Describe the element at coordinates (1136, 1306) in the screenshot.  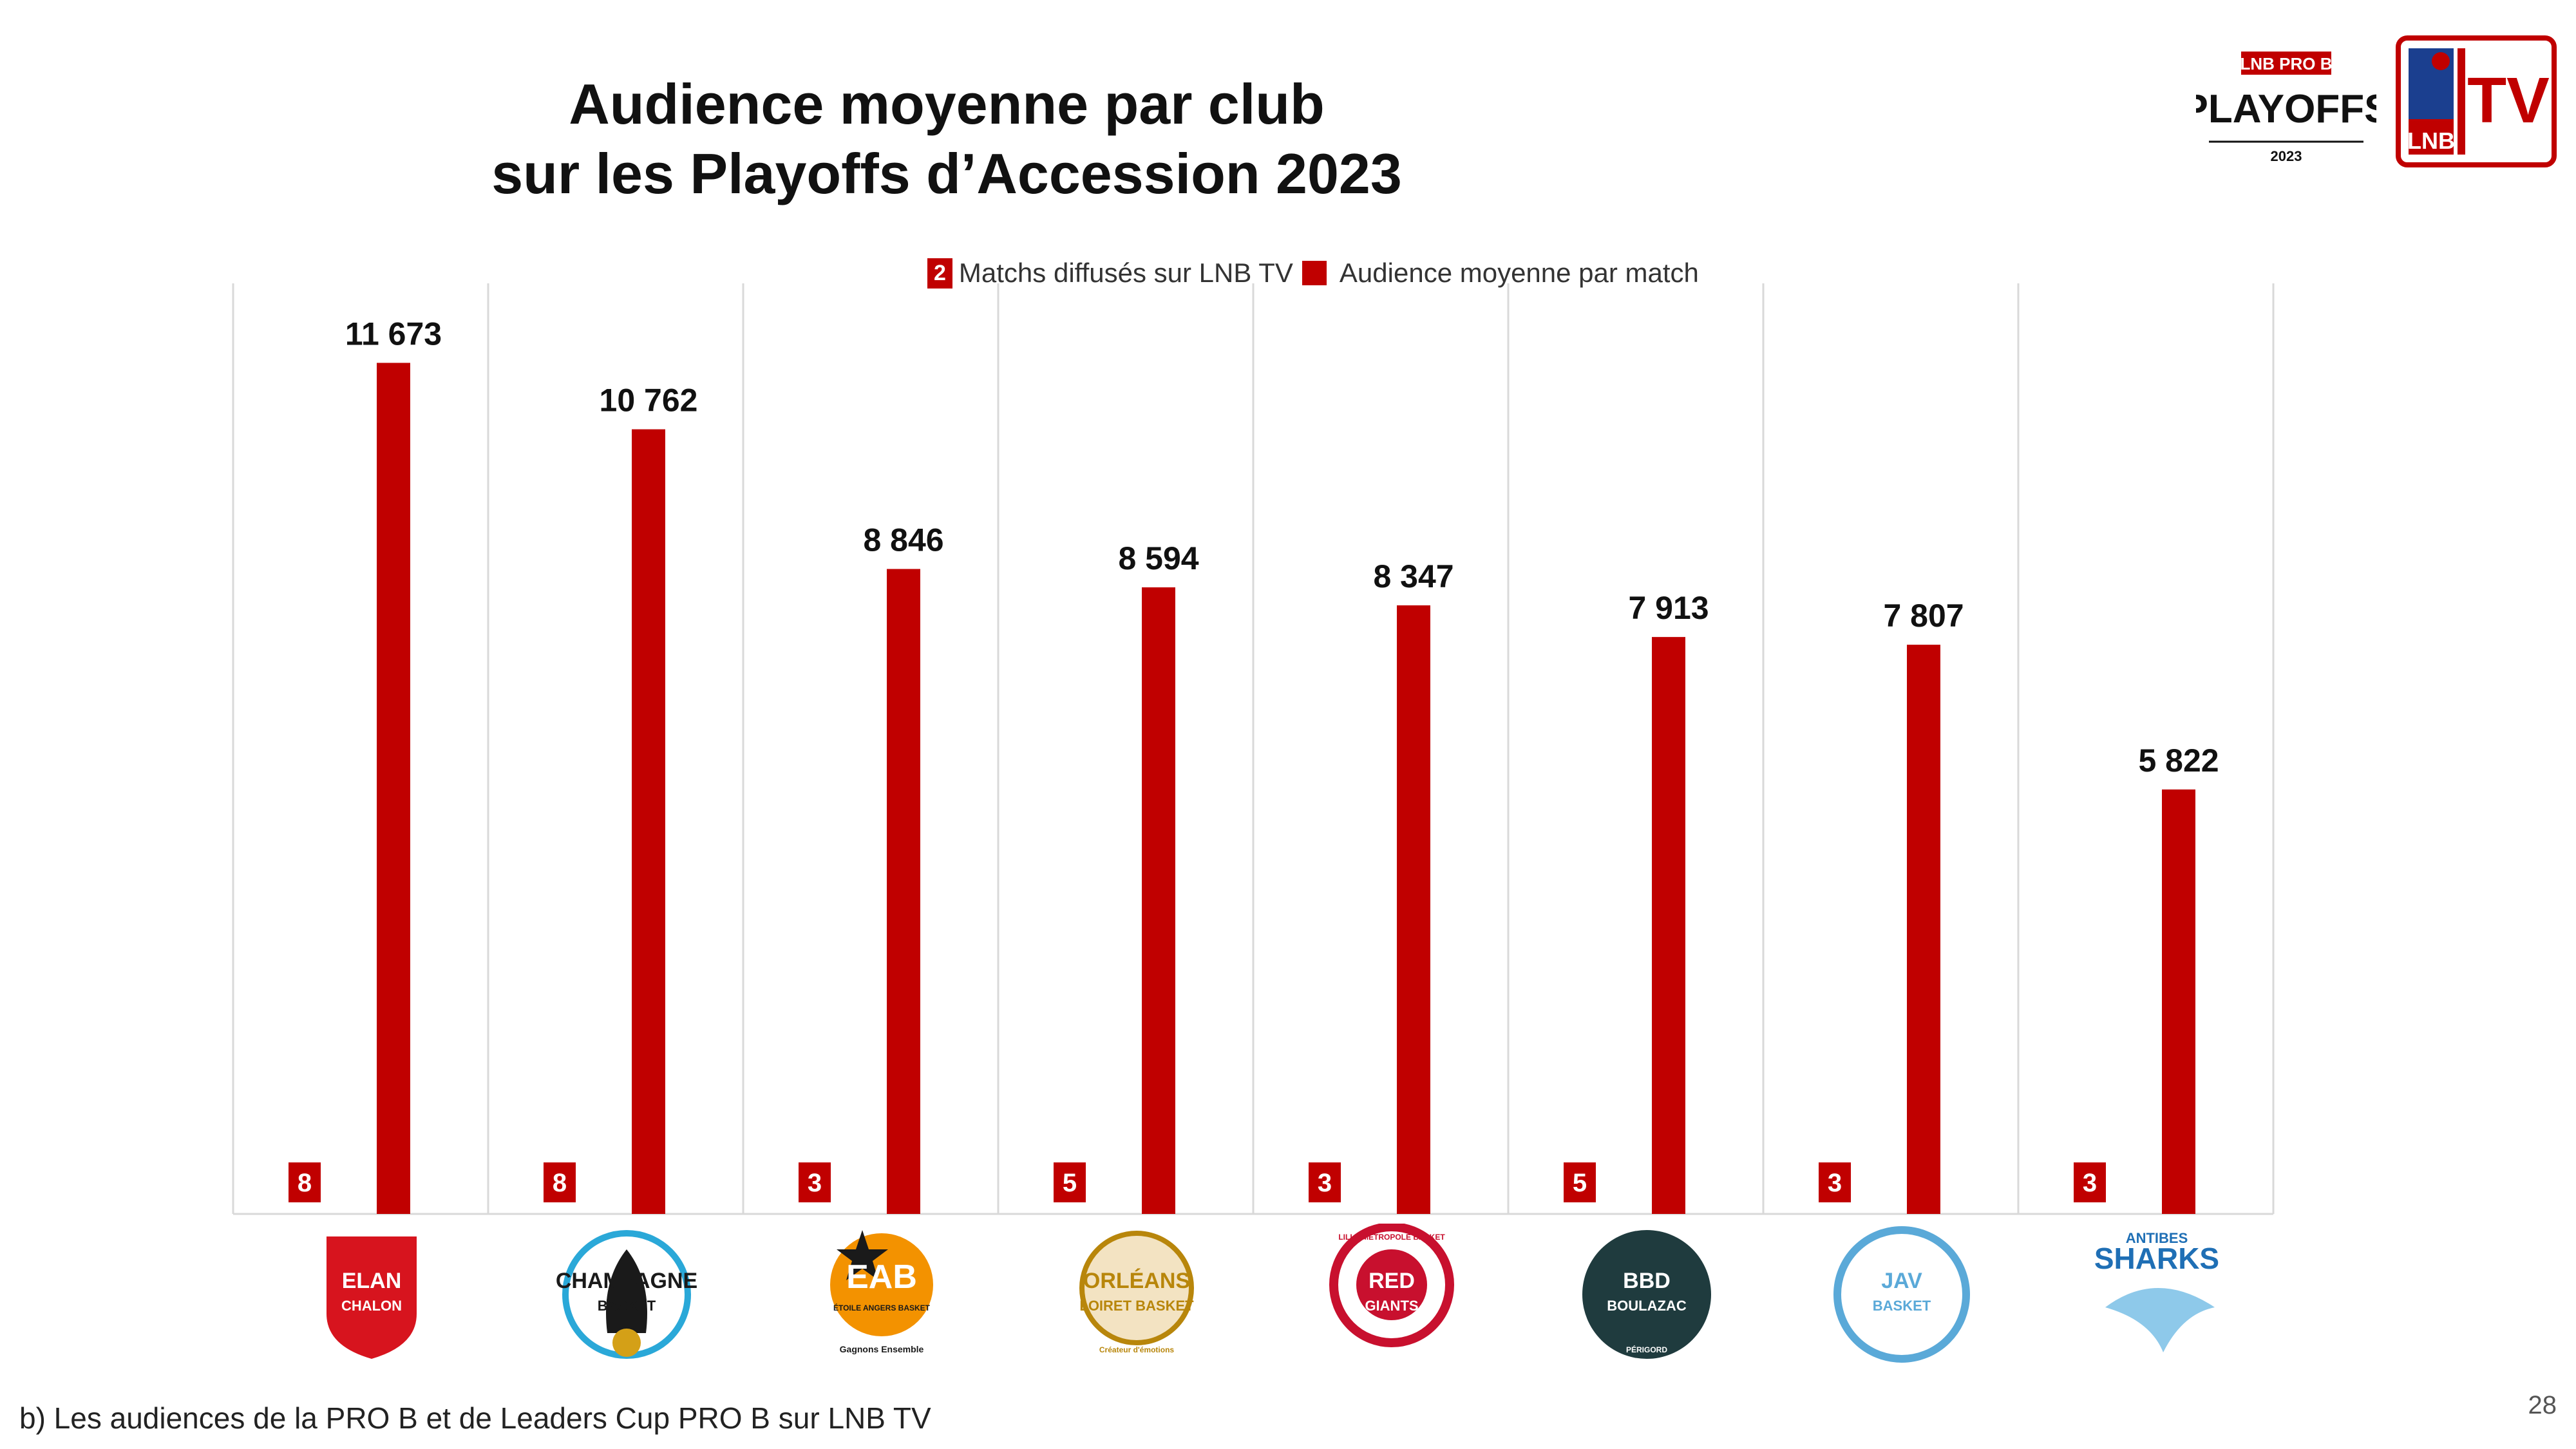
I see `club-logo-text: LOIRET BASKET` at that location.